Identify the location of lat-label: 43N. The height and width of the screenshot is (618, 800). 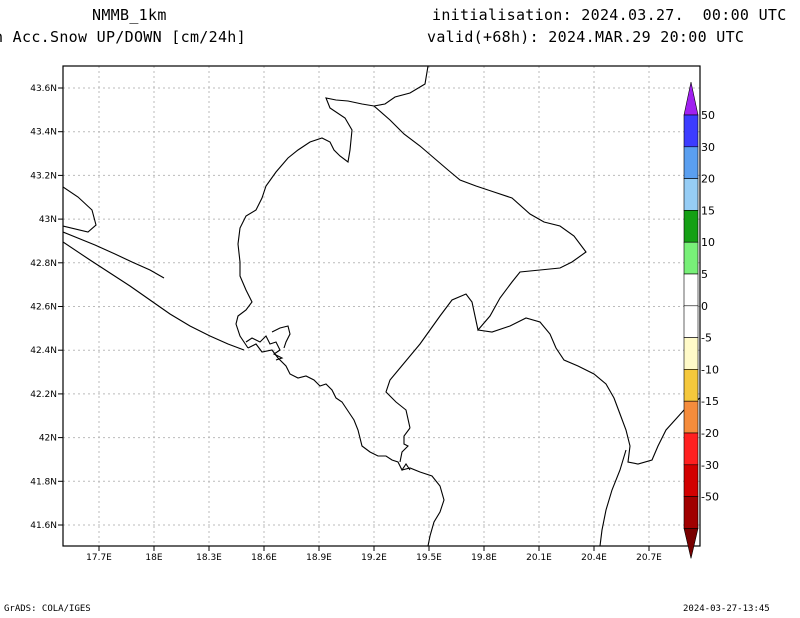
(48, 220).